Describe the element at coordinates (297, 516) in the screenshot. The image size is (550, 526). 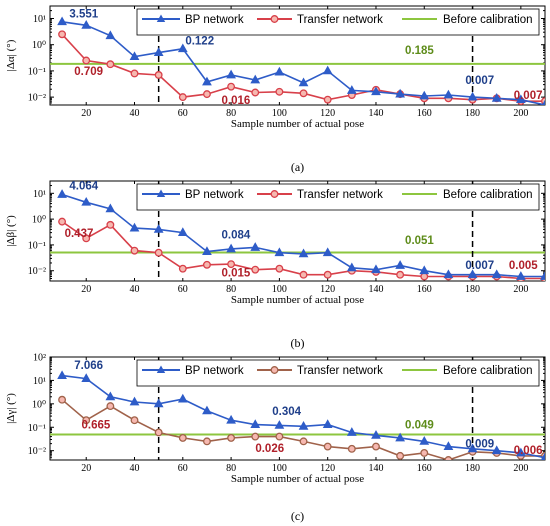
I see `panel-label: (c)` at that location.